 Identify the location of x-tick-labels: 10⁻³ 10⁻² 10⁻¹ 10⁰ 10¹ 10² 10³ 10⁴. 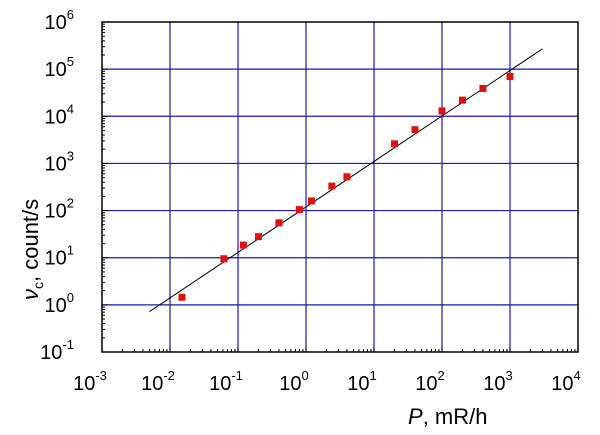
(327, 381).